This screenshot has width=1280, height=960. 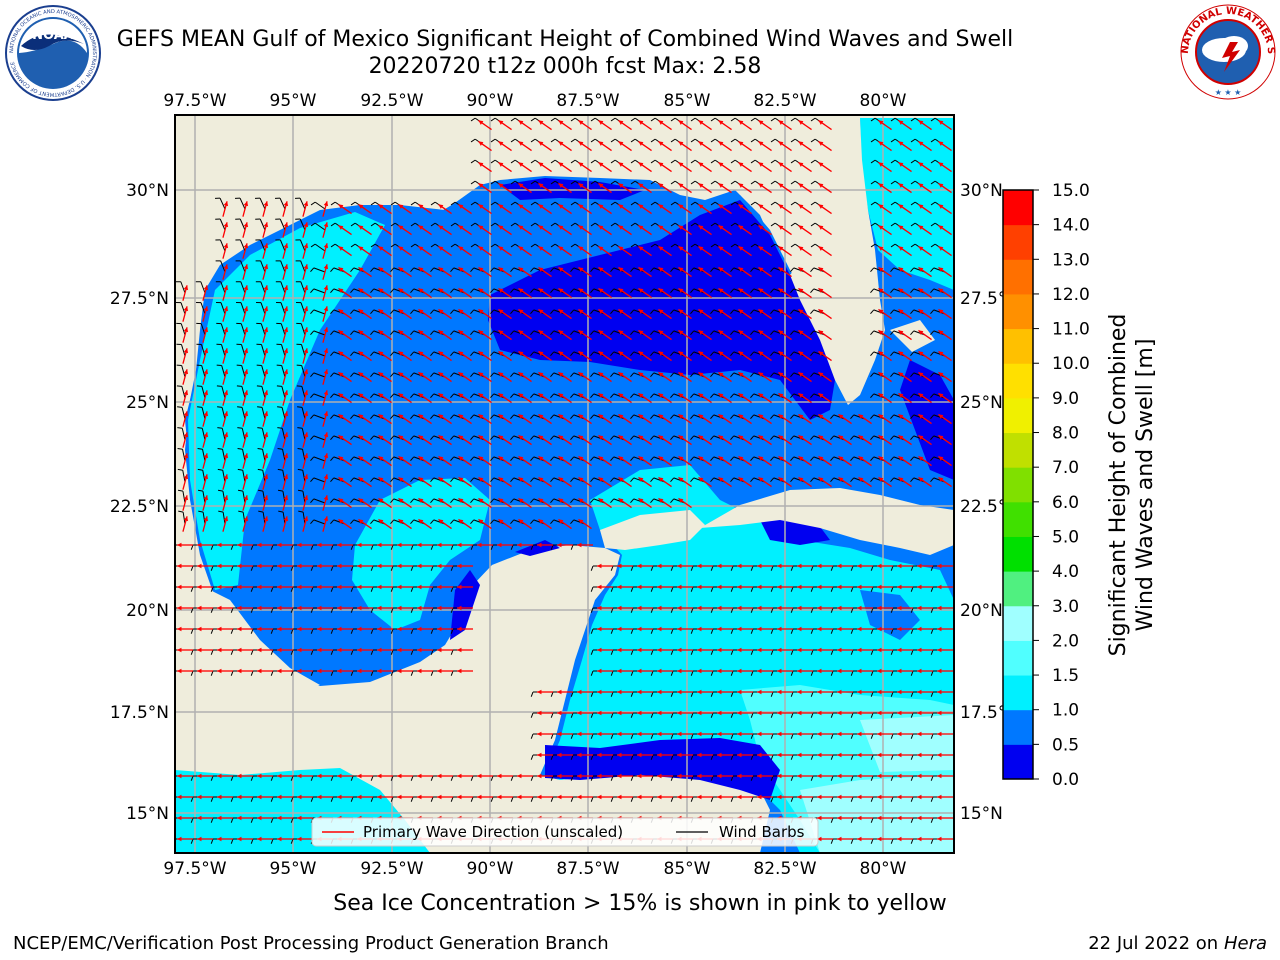 What do you see at coordinates (1065, 572) in the screenshot?
I see `colorbar-tick-label: 4.0` at bounding box center [1065, 572].